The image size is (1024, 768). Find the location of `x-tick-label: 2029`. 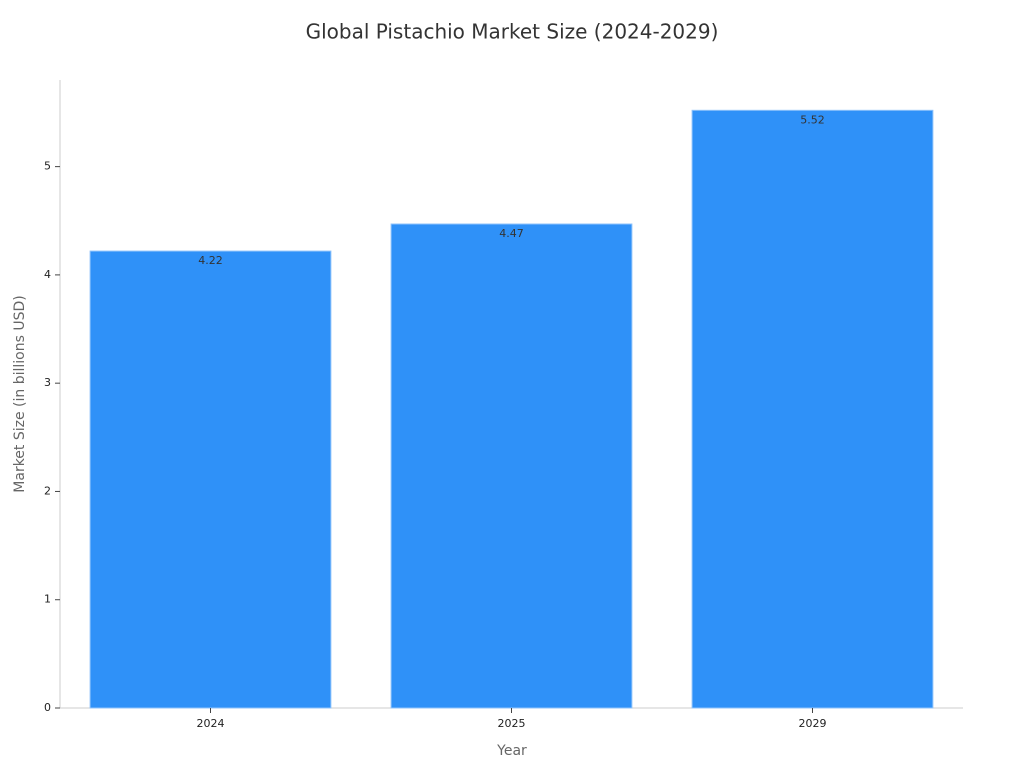

x-tick-label: 2029 is located at coordinates (813, 723).